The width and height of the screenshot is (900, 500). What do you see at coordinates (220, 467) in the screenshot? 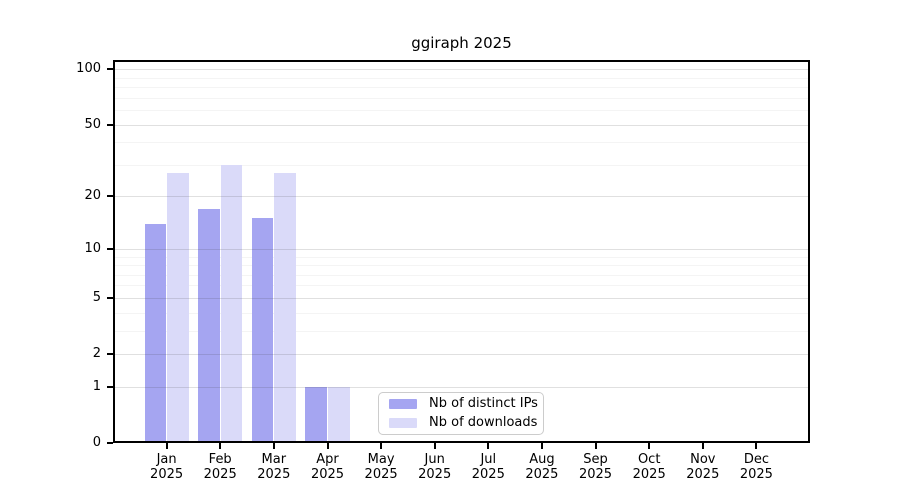
I see `x-tick-label: Feb 2025` at bounding box center [220, 467].